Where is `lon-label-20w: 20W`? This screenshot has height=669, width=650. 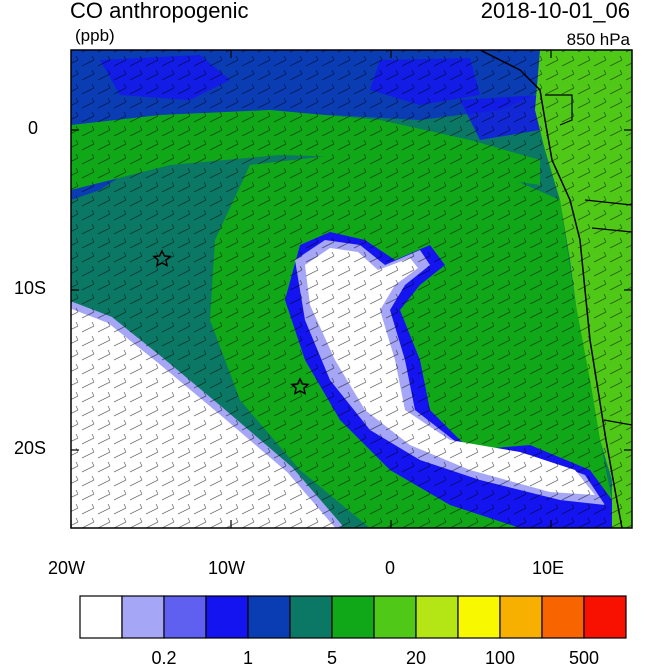
lon-label-20w: 20W is located at coordinates (67, 568).